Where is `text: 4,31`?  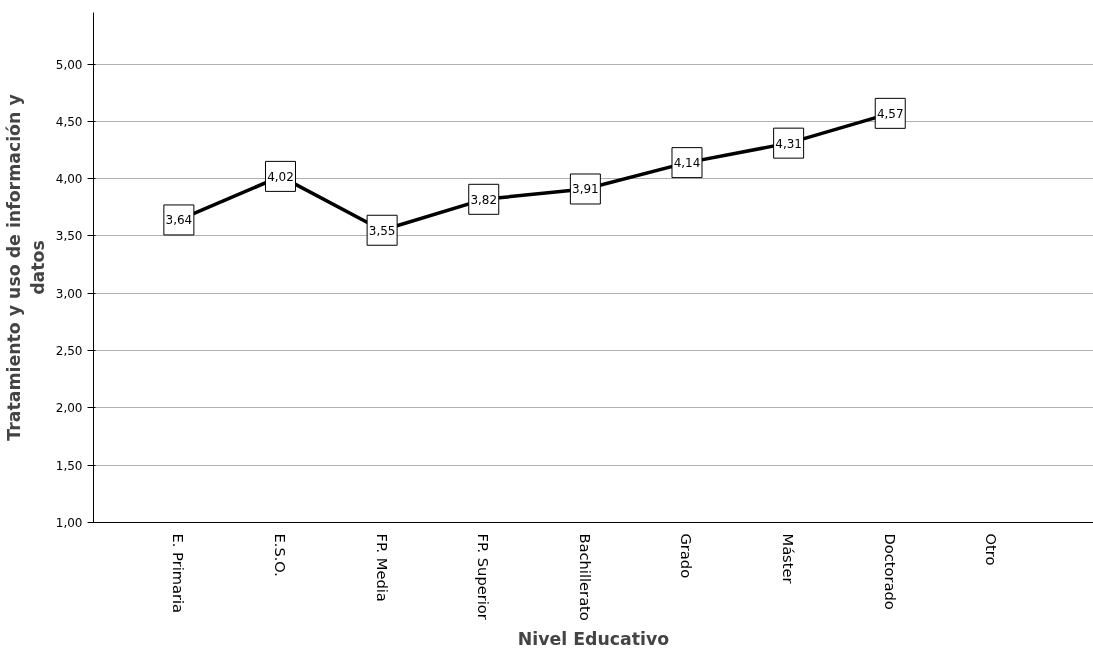 text: 4,31 is located at coordinates (788, 143).